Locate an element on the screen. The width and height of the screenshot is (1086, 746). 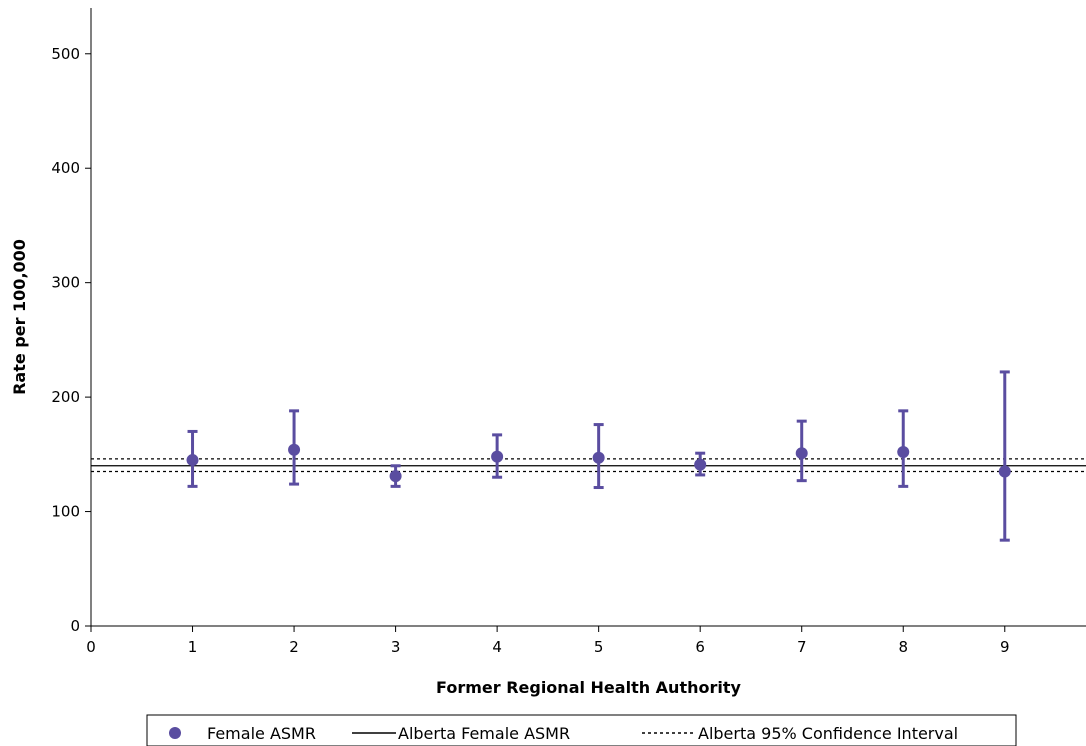
y-tick-label: 0 is located at coordinates (75, 626).